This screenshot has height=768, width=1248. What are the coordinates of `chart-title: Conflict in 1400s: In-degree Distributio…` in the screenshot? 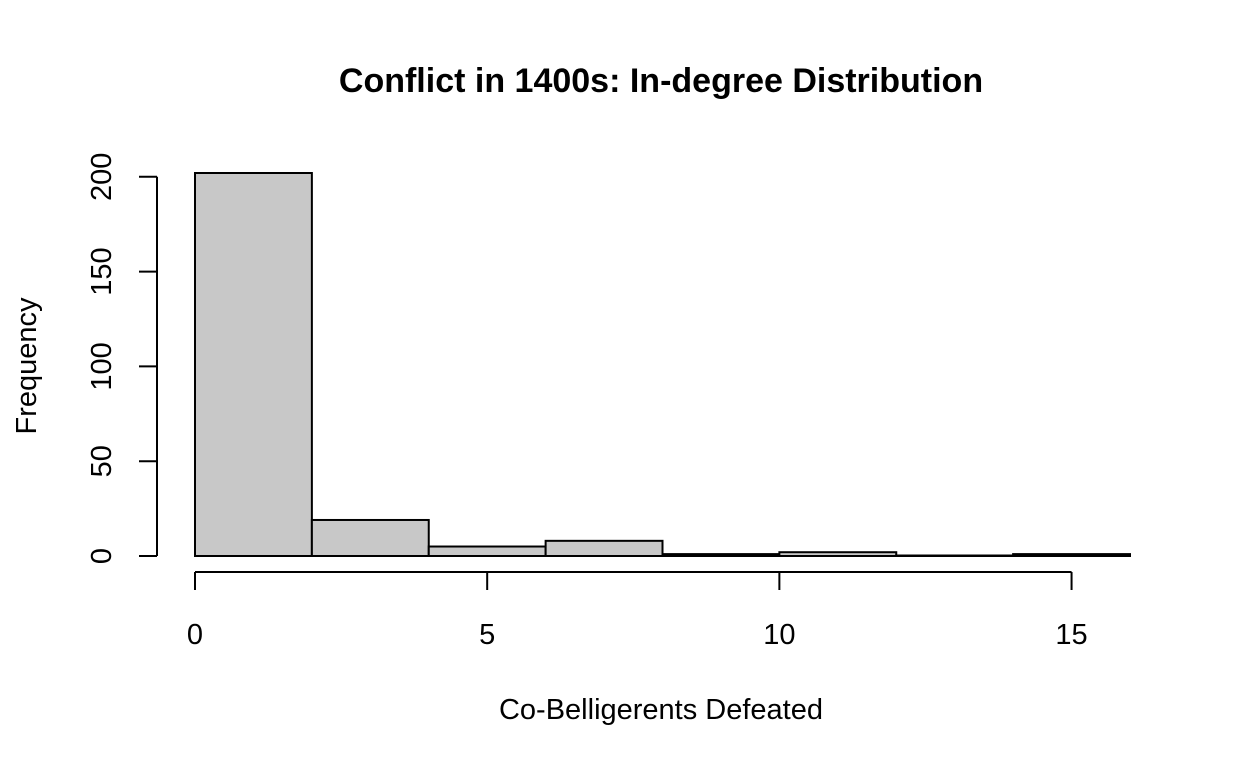 It's located at (661, 81).